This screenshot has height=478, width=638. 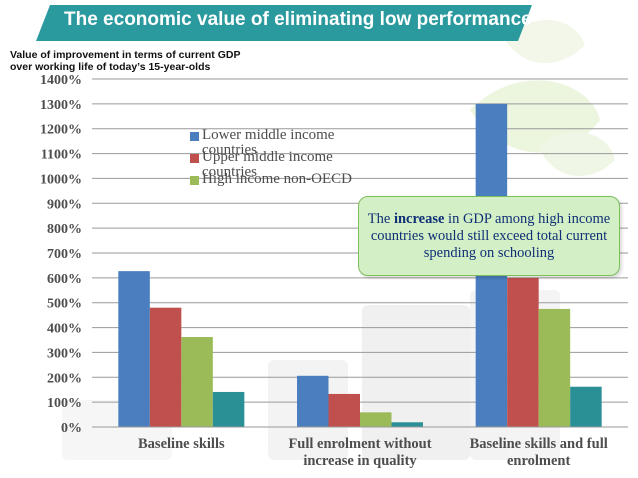 I want to click on title-banner, so click(x=284, y=23).